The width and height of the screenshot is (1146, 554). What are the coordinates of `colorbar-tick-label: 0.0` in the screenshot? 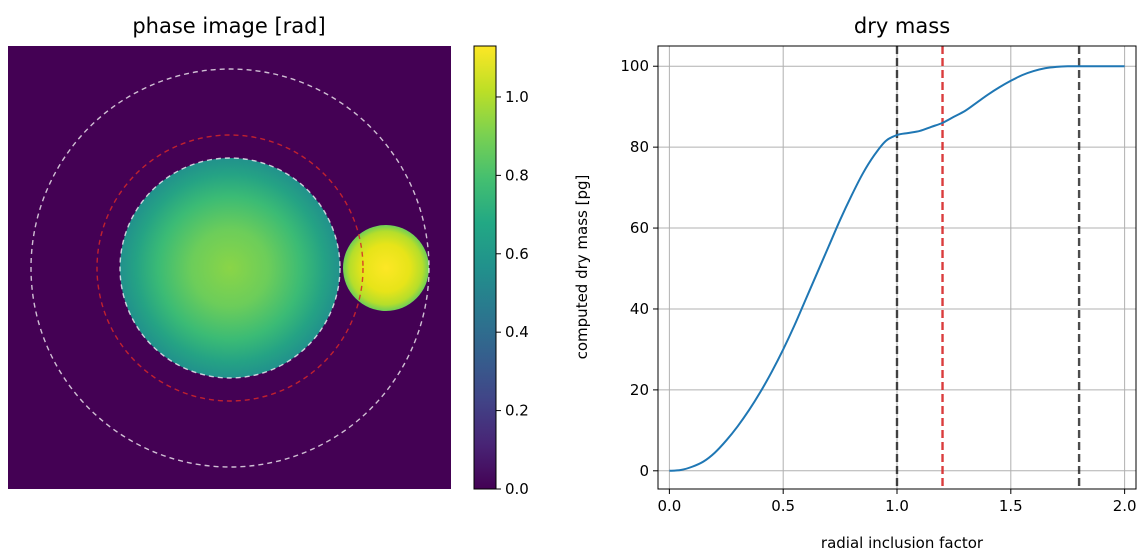 It's located at (517, 489).